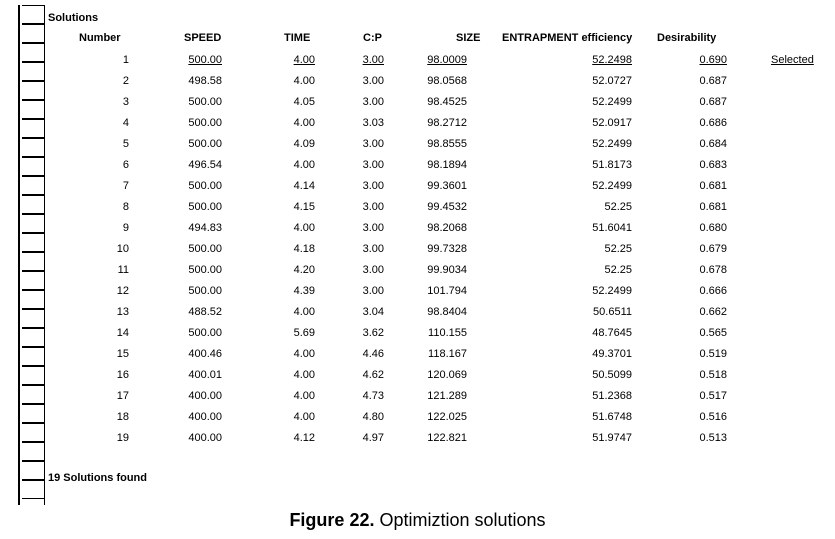 The image size is (835, 539). I want to click on cell-size: 98.0009, so click(447, 60).